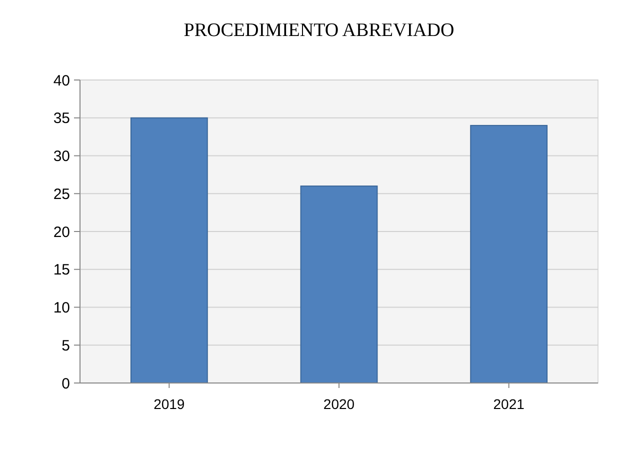  What do you see at coordinates (339, 404) in the screenshot?
I see `x-tick-label: 2020` at bounding box center [339, 404].